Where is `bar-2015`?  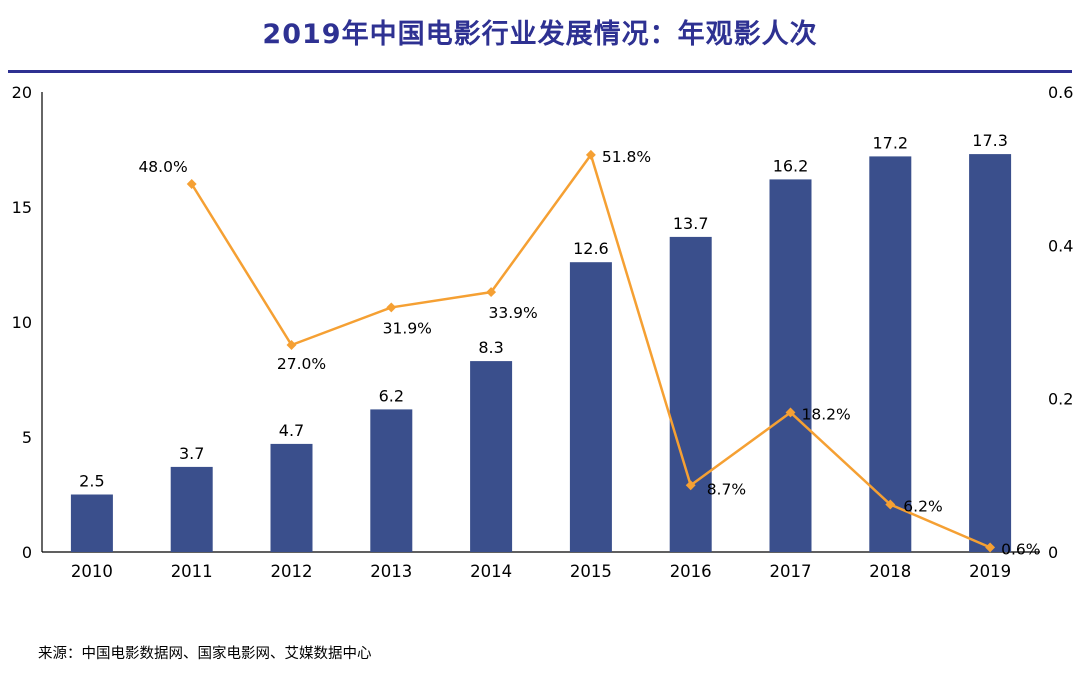 bar-2015 is located at coordinates (590, 407).